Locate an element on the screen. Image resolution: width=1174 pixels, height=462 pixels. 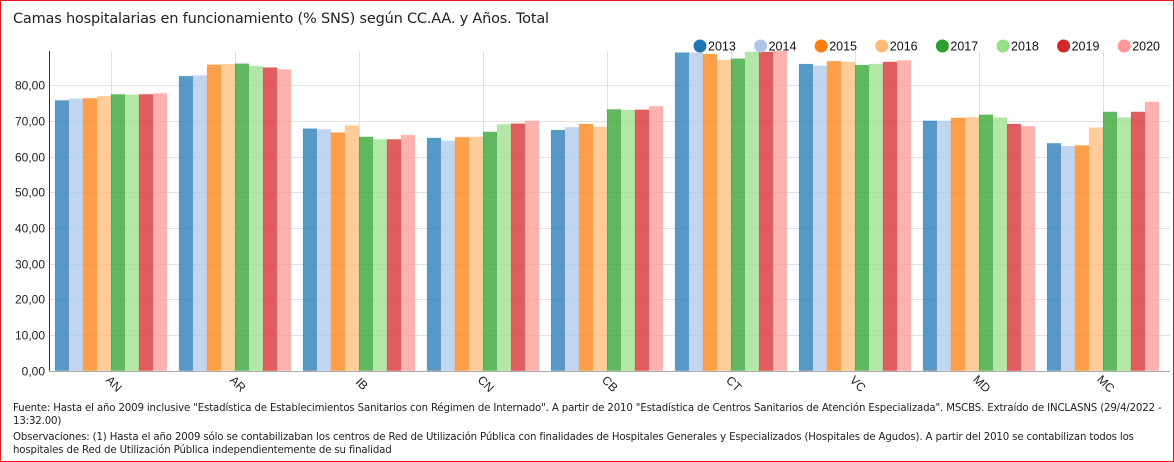
x-tick-label: VC is located at coordinates (858, 384).